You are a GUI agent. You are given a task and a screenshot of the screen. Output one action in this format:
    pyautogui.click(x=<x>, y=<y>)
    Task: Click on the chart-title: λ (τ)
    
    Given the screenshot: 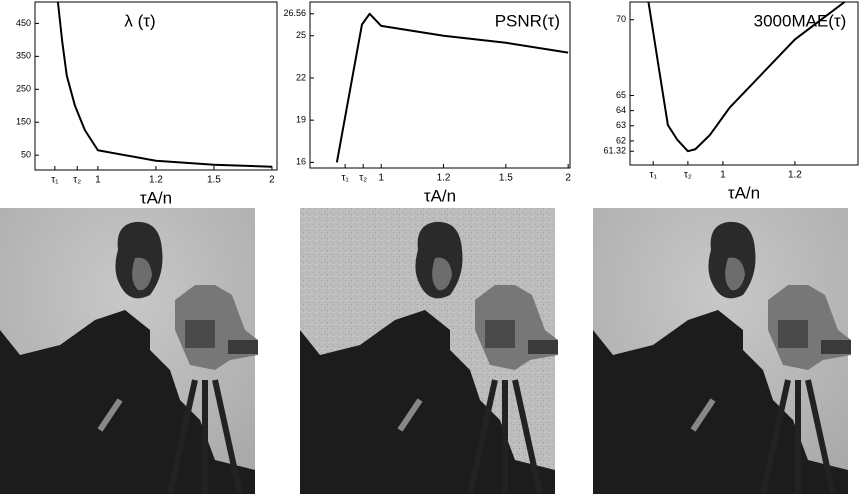 What is the action you would take?
    pyautogui.click(x=139, y=20)
    